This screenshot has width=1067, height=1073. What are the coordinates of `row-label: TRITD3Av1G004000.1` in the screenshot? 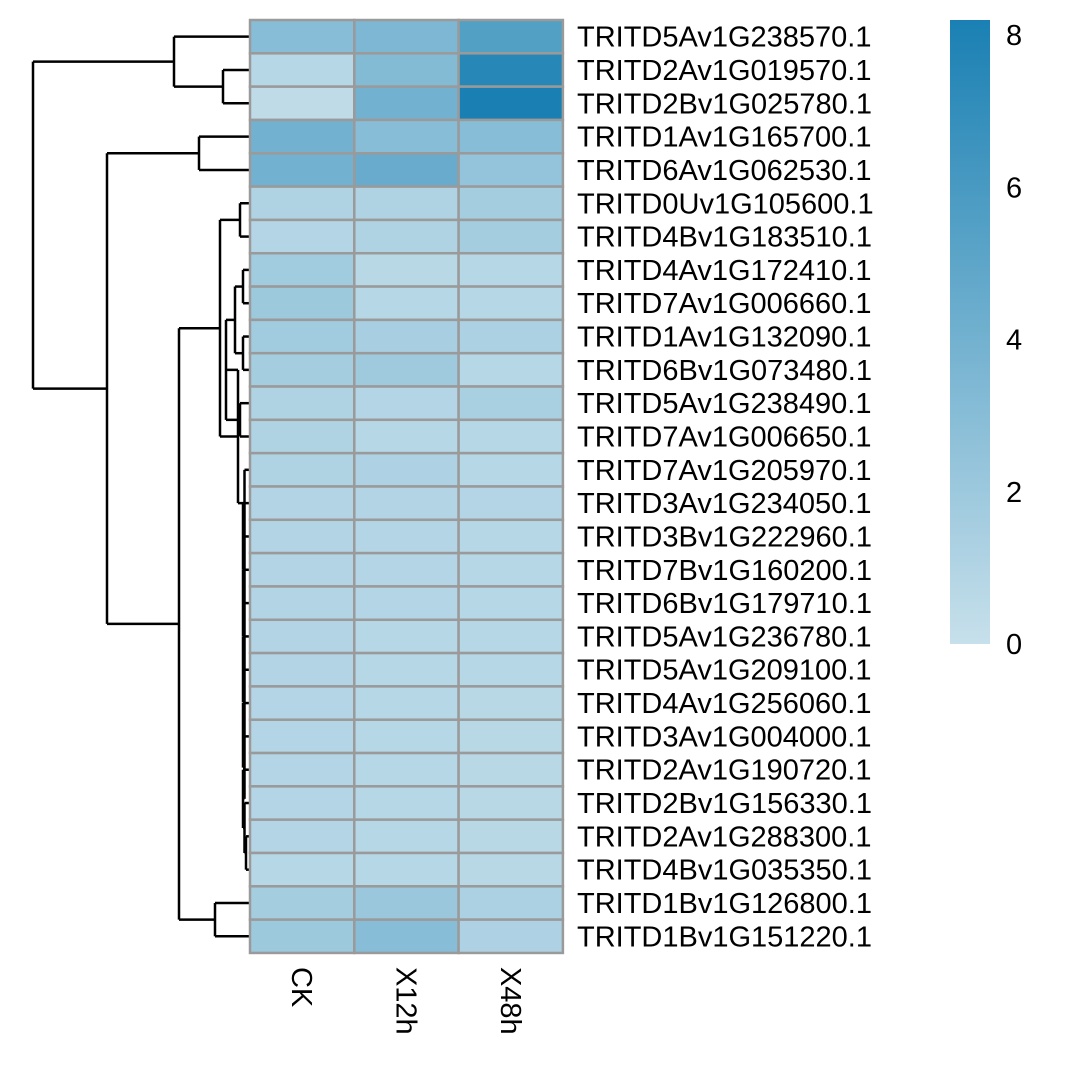 It's located at (724, 737).